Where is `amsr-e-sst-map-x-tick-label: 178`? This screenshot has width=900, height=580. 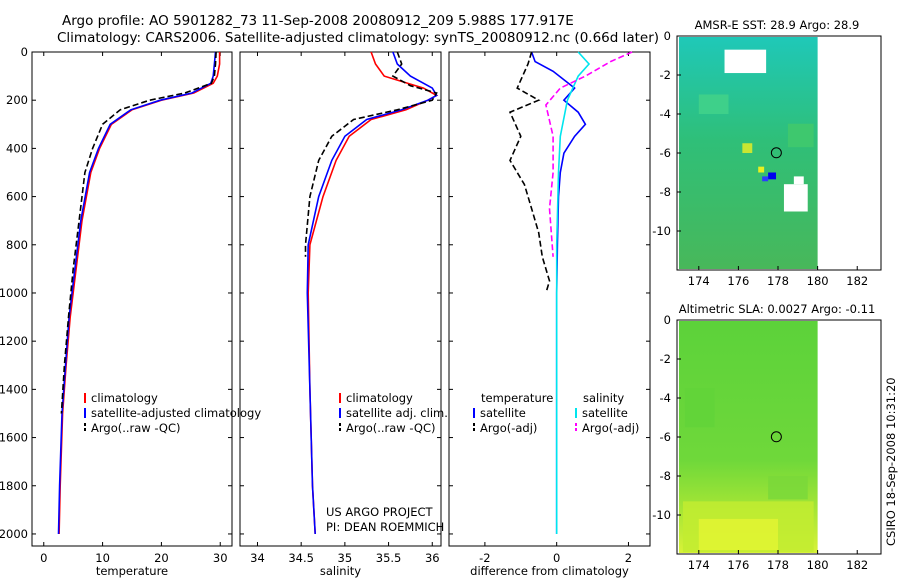
amsr-e-sst-map-x-tick-label: 178 is located at coordinates (778, 281).